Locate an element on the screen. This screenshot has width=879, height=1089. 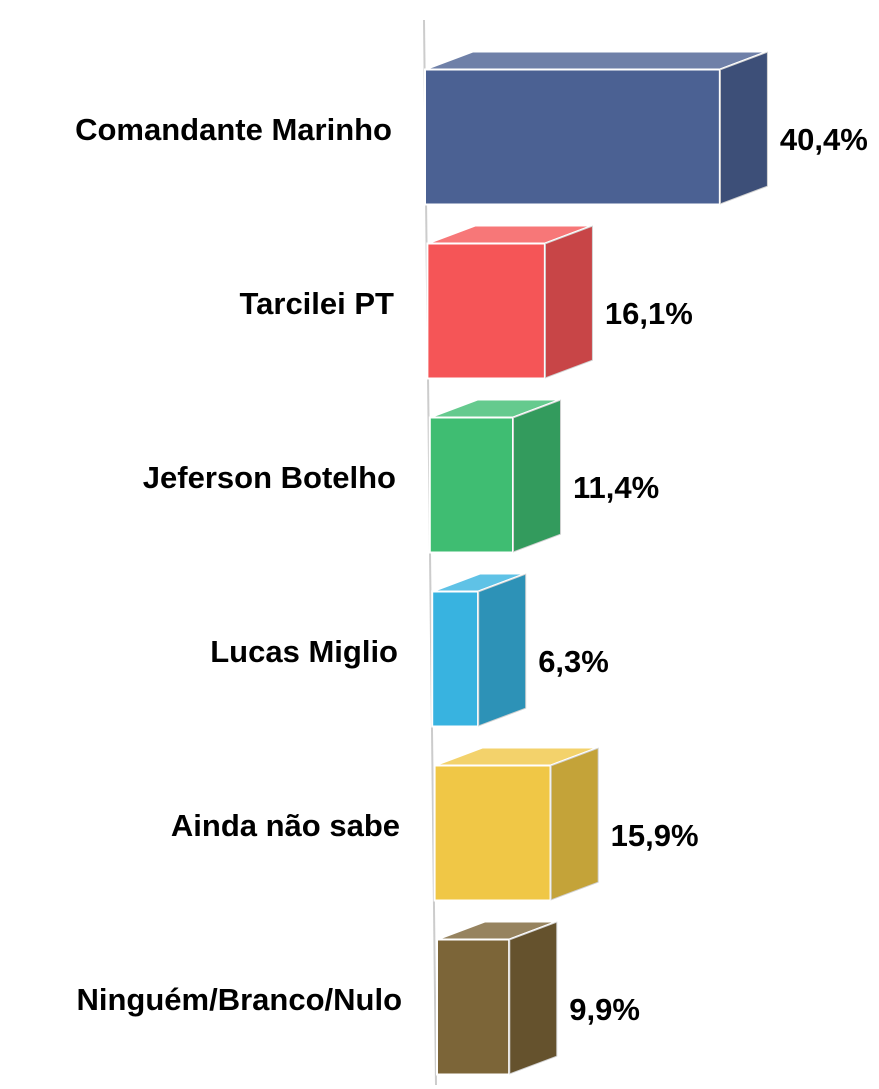
category-label: Comandante Marinho is located at coordinates (233, 129).